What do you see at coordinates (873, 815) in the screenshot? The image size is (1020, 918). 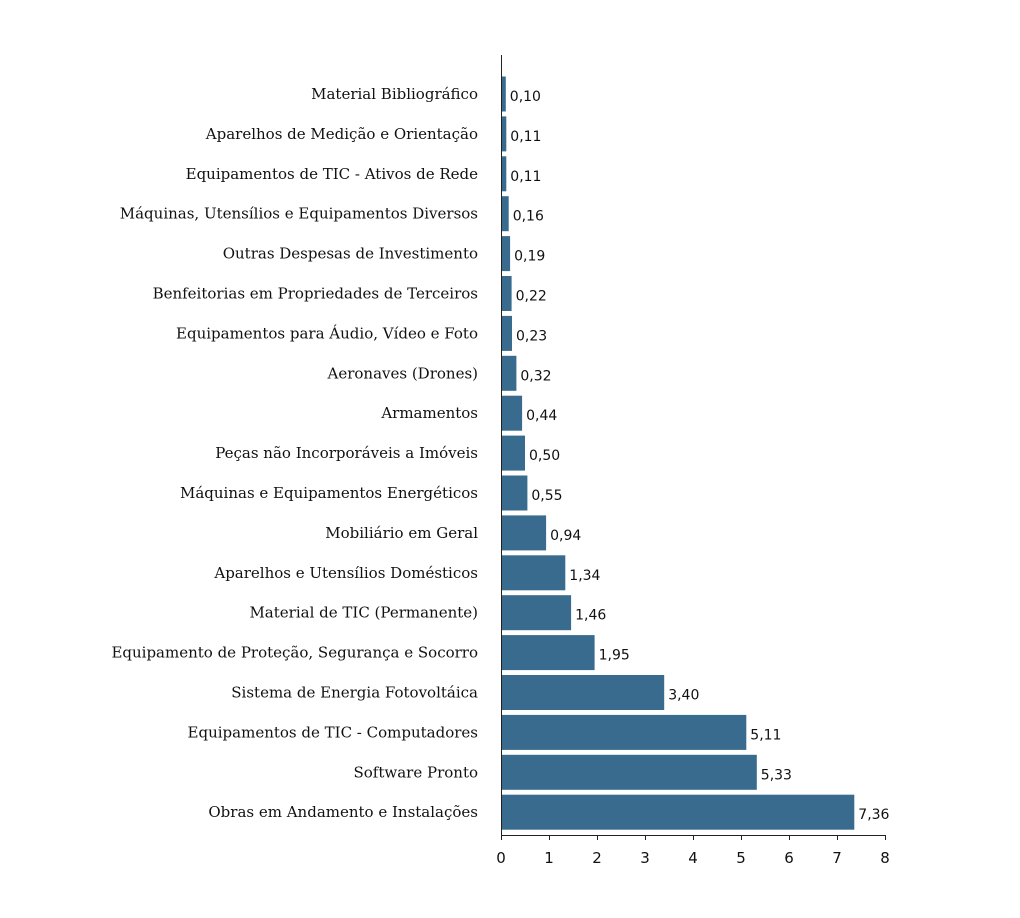 I see `value-label: 7,36` at bounding box center [873, 815].